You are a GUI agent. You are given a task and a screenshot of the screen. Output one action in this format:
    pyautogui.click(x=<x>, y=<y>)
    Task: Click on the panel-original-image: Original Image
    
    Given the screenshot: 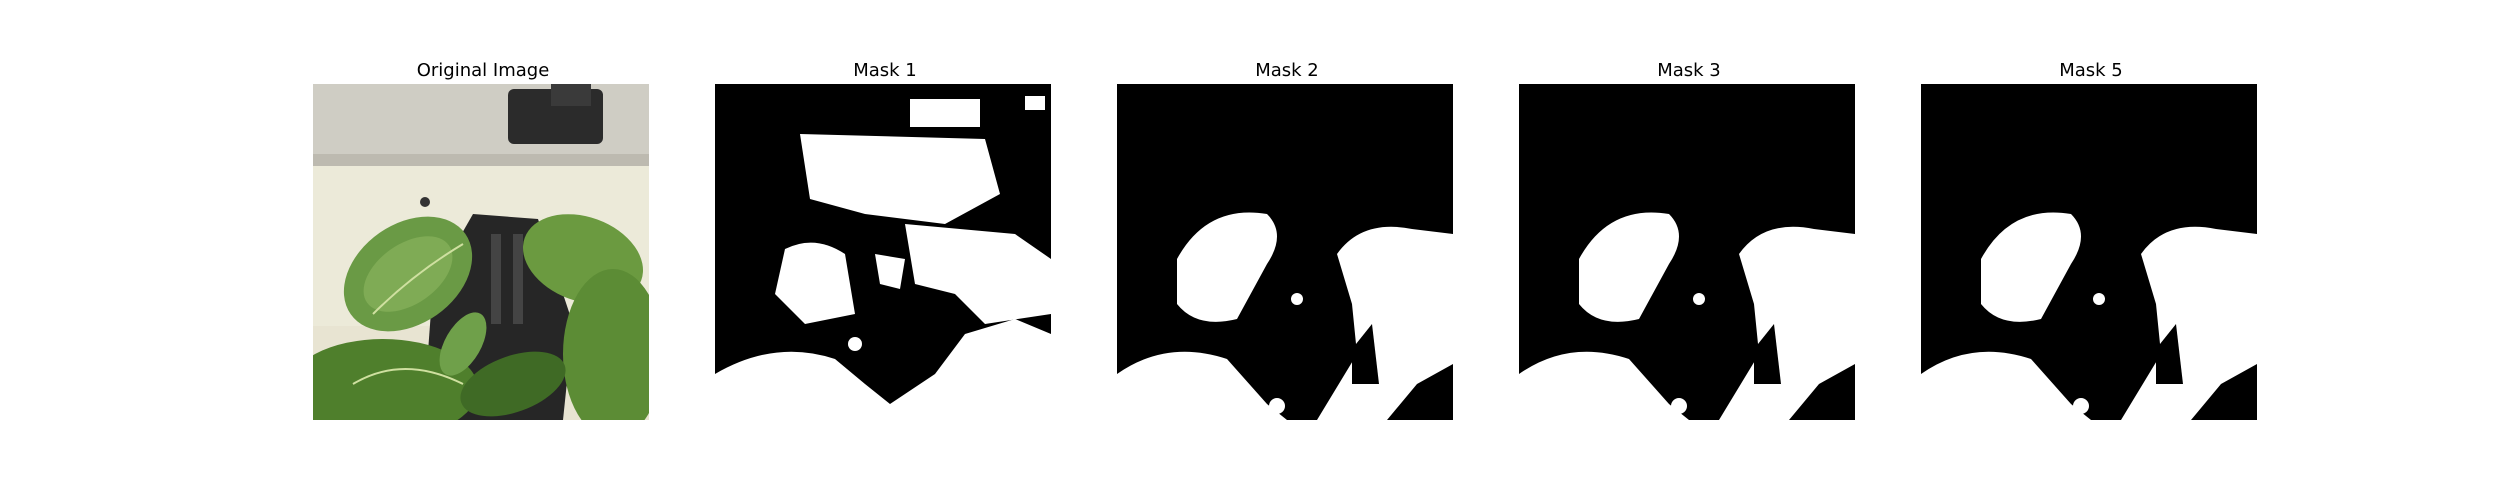 What is the action you would take?
    pyautogui.click(x=483, y=250)
    